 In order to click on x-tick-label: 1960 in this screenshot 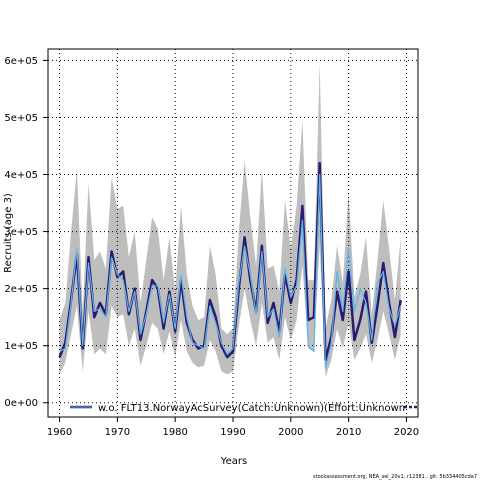, I will do `click(59, 432)`.